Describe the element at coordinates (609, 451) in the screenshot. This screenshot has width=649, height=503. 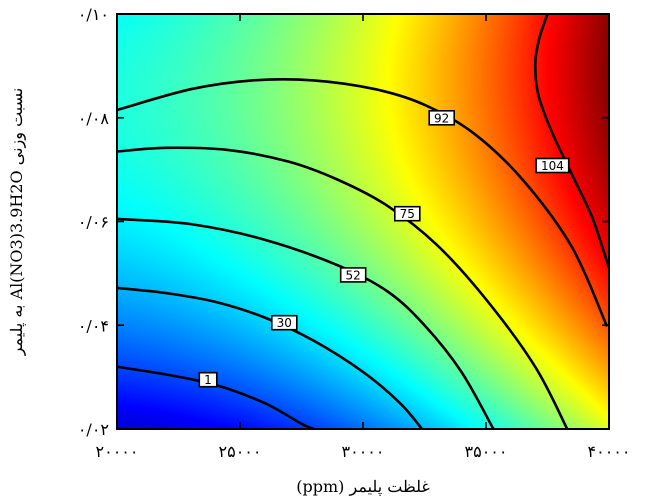
I see `x-tick-label: ۴۰۰۰۰` at that location.